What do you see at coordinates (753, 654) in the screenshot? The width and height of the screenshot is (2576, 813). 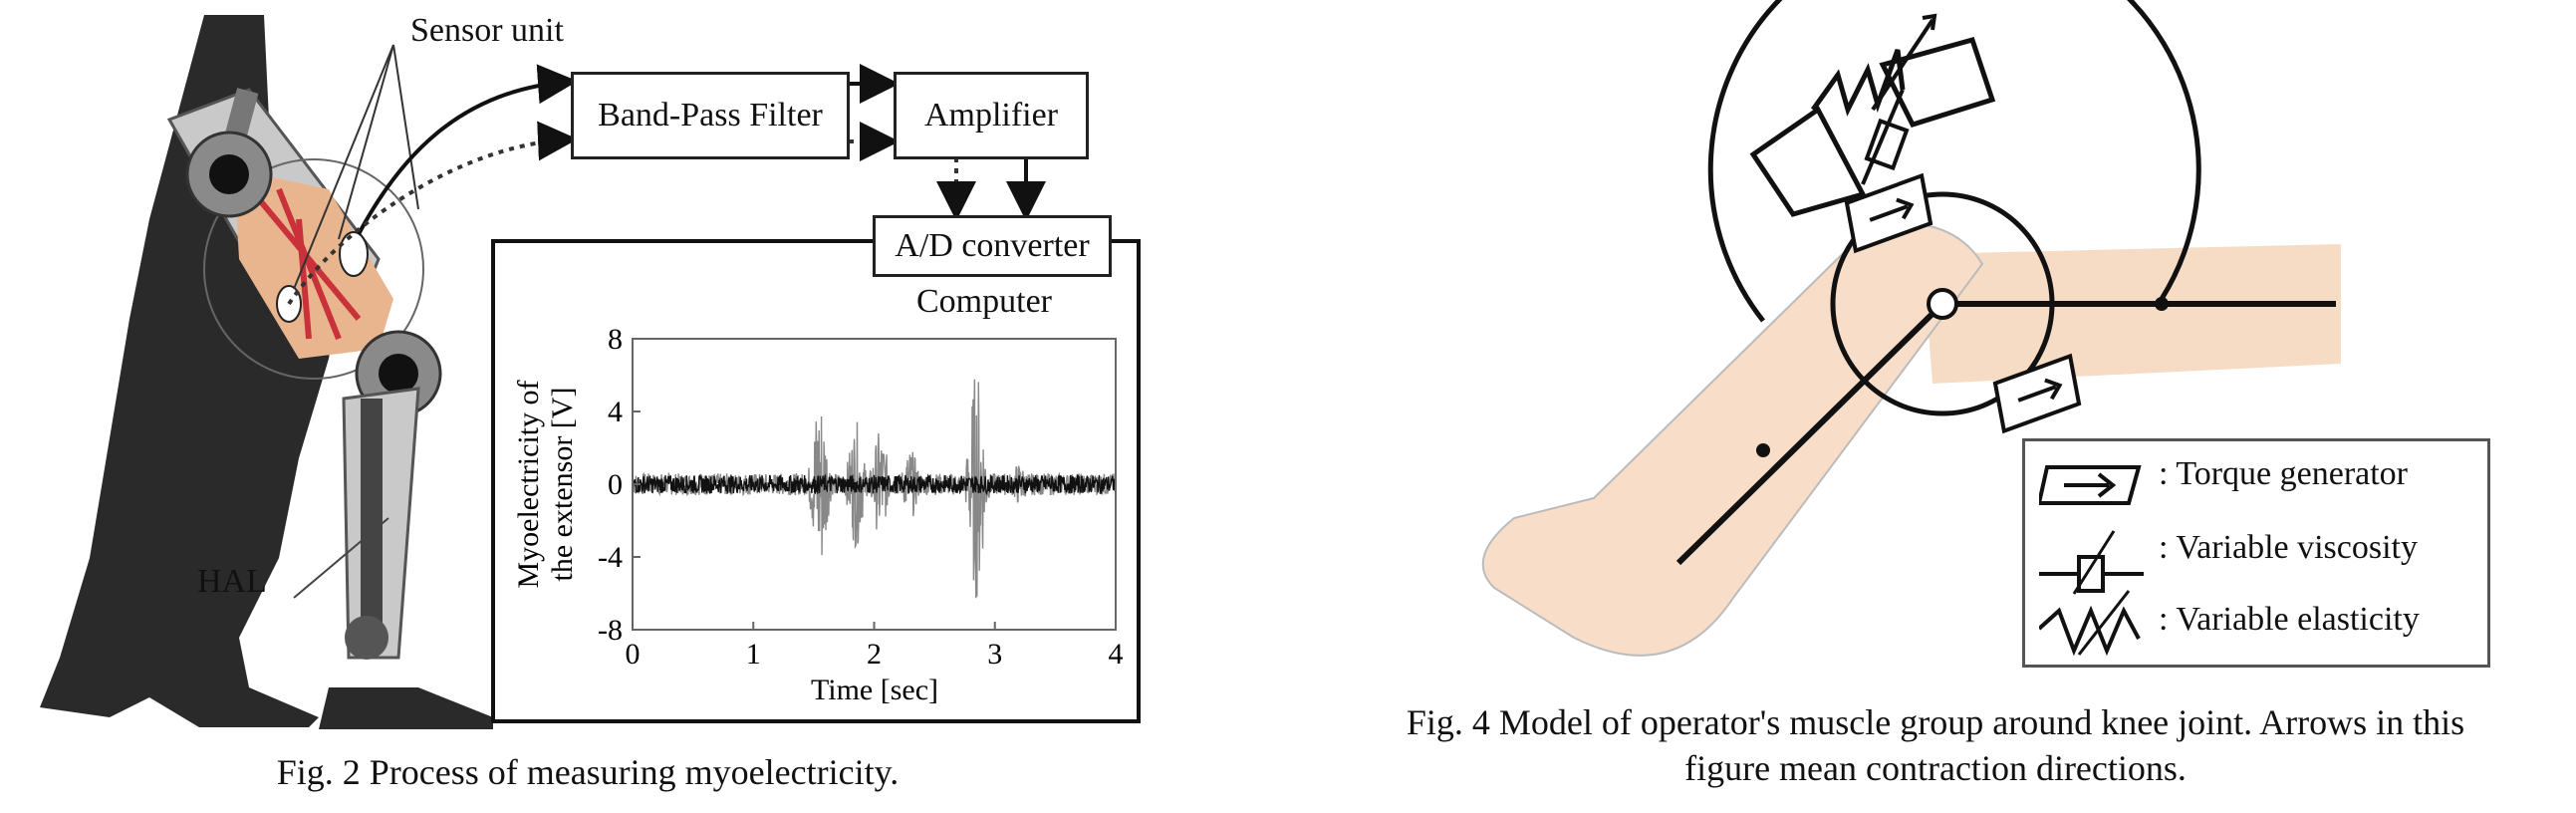 I see `x-tick-label: 1` at bounding box center [753, 654].